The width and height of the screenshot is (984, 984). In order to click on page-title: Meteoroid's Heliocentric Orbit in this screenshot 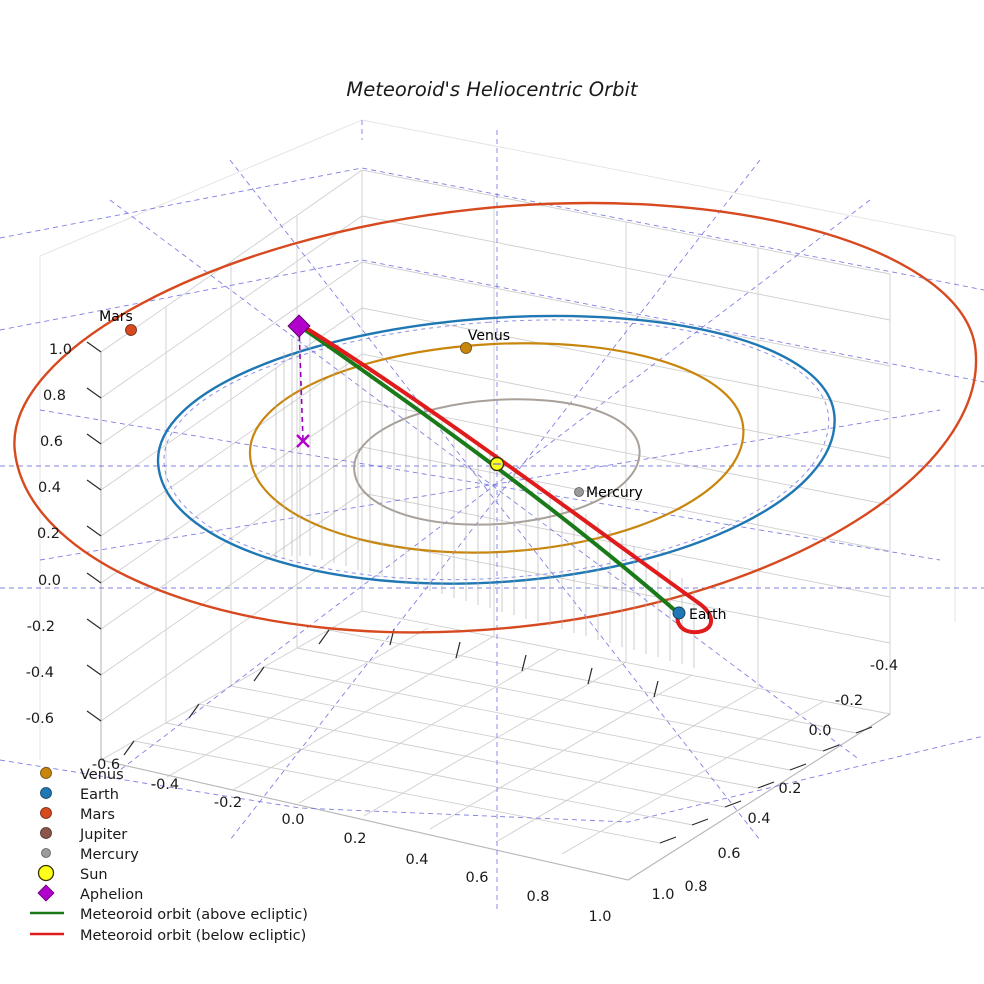, I will do `click(492, 89)`.